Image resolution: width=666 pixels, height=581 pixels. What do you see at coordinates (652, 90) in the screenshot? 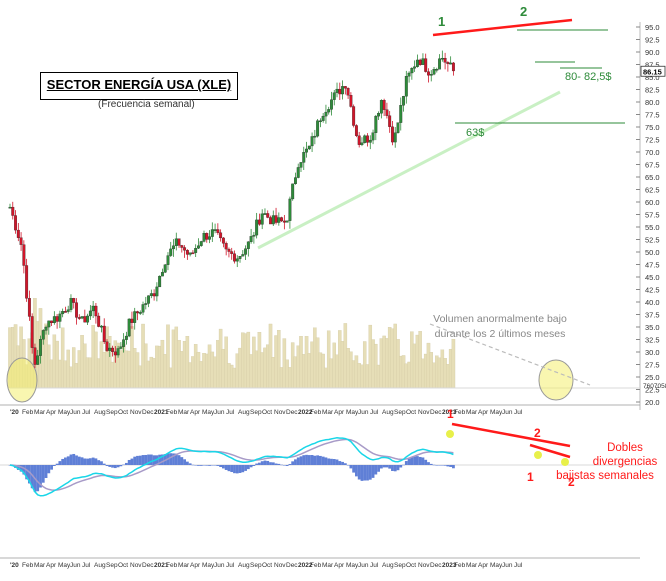
I see `price-tick-label: 82.5` at bounding box center [652, 90].